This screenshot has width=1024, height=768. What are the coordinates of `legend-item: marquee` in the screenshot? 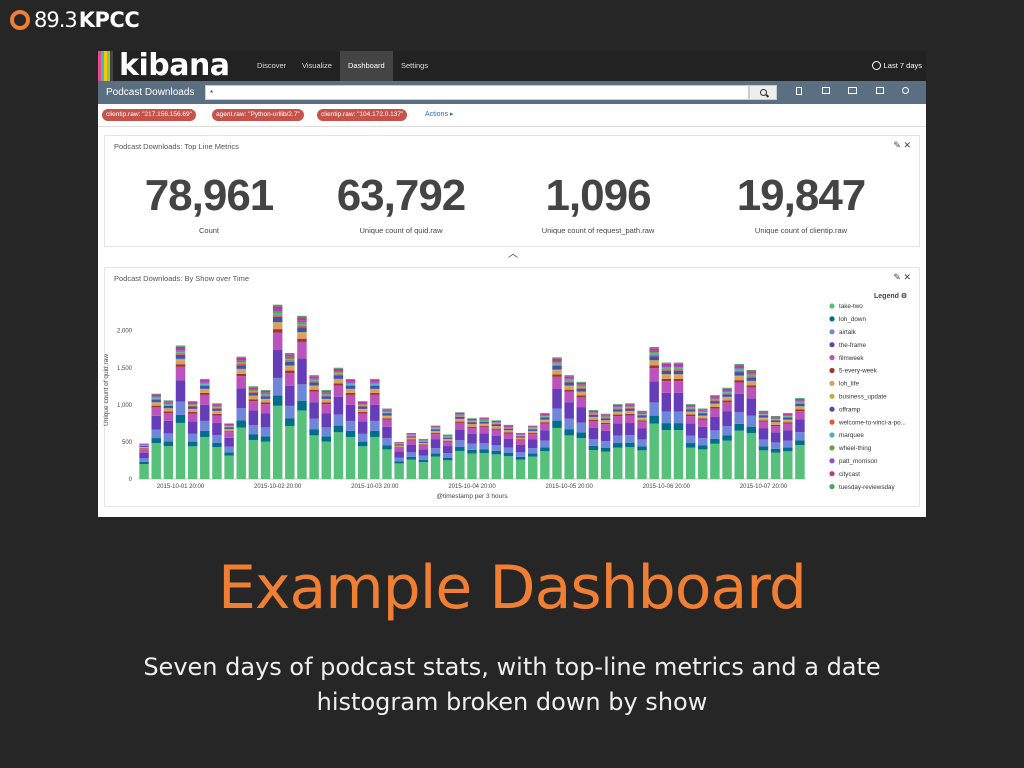 It's located at (851, 435).